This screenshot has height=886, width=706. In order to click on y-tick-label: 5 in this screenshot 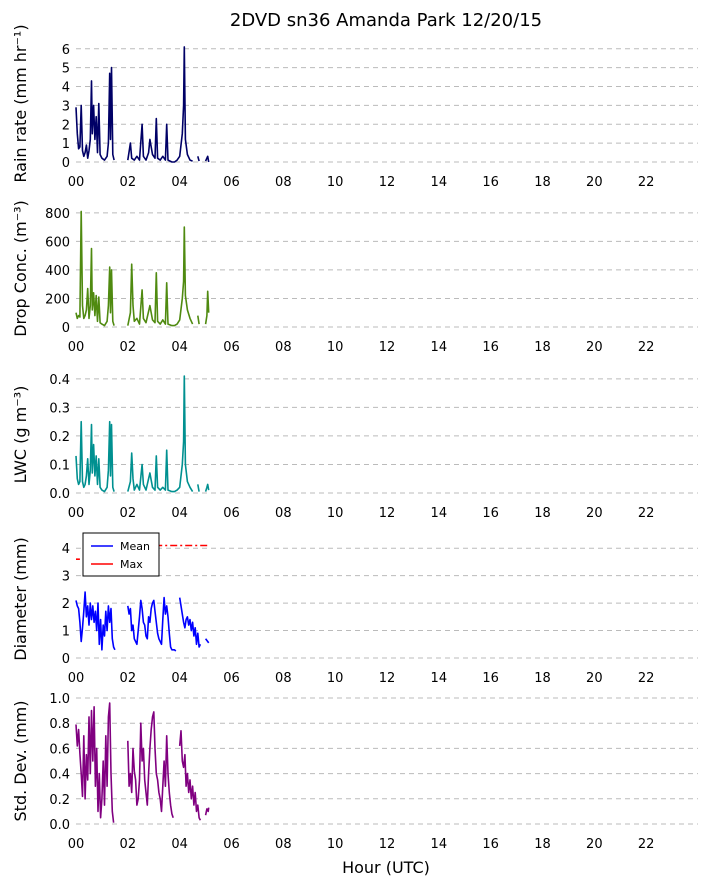, I will do `click(66, 69)`.